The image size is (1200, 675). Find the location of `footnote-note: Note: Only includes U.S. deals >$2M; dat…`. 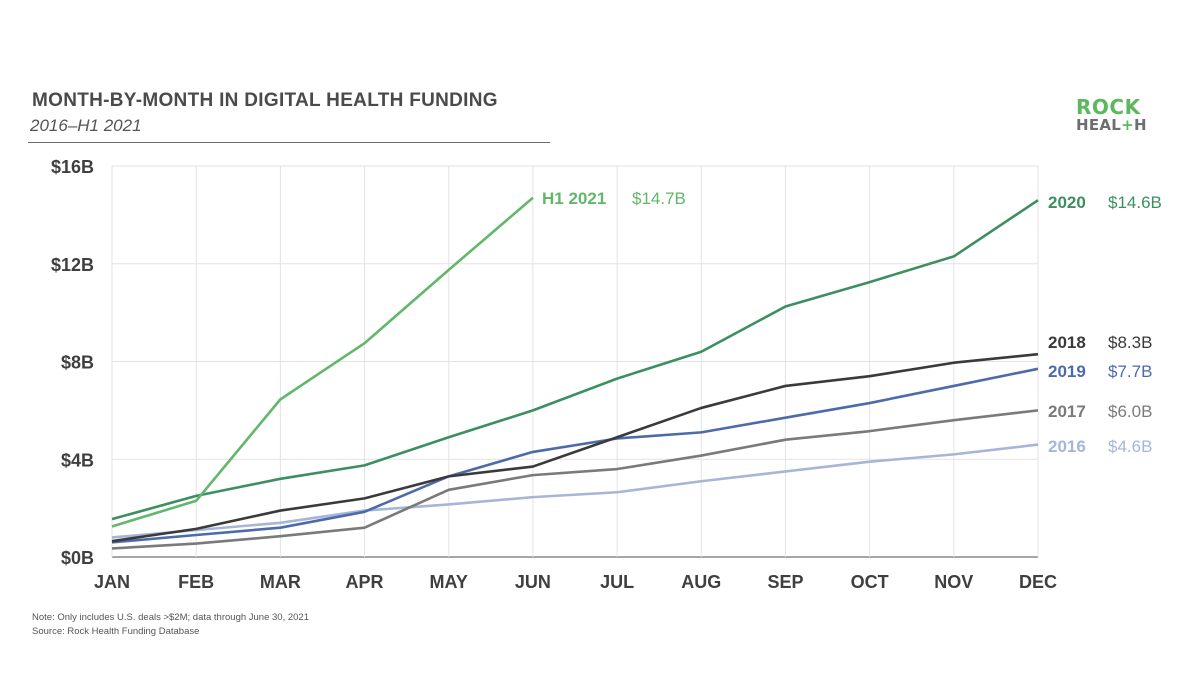

footnote-note: Note: Only includes U.S. deals >$2M; dat… is located at coordinates (170, 617).